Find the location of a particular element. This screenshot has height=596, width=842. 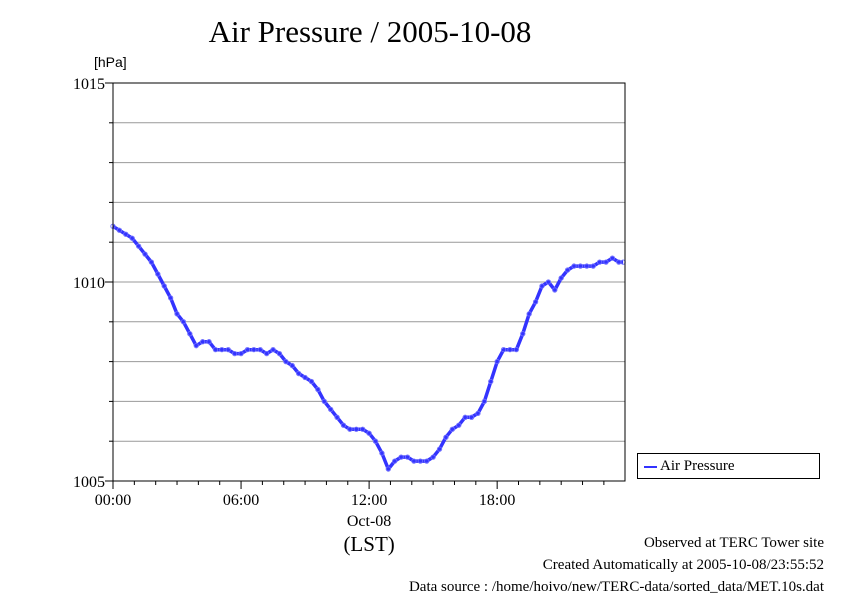

x-tick-label: 18:00 is located at coordinates (497, 500).